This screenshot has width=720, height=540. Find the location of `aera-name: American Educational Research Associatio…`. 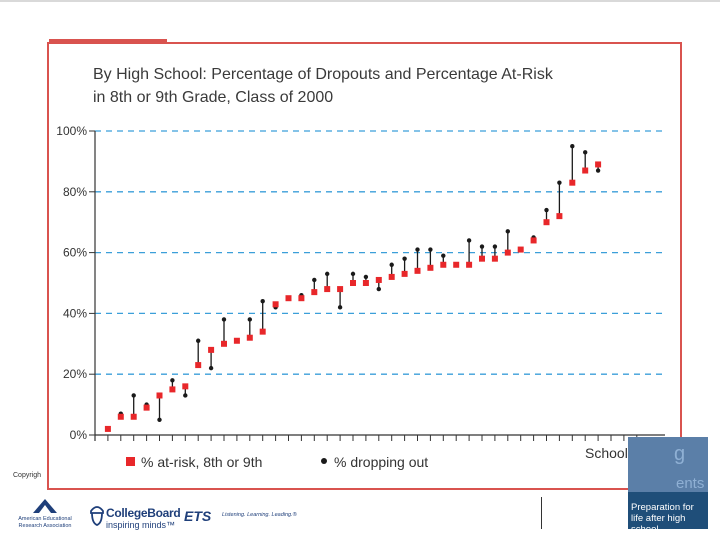

aera-name: American Educational Research Associatio… is located at coordinates (45, 522).